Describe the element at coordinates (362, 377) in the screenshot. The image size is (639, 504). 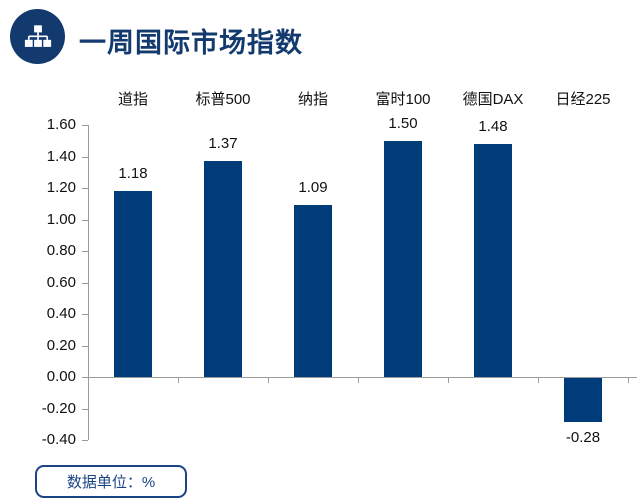
I see `x-axis-line` at that location.